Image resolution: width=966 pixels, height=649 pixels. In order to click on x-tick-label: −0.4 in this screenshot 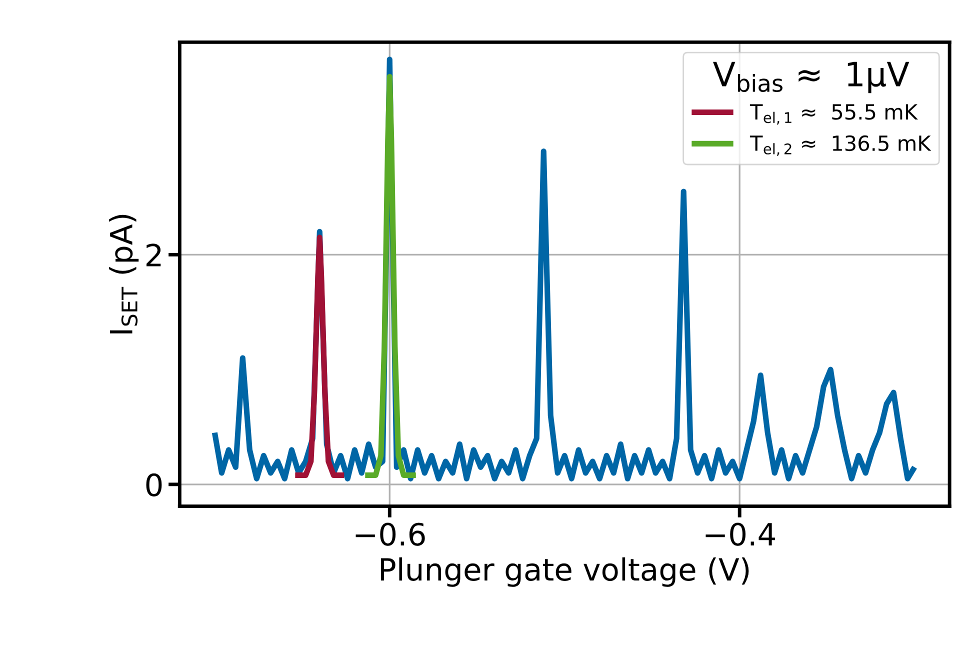, I will do `click(740, 534)`.